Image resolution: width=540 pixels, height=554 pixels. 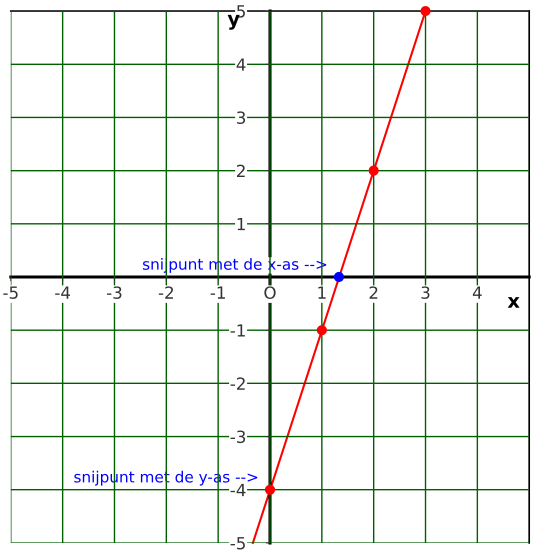 What do you see at coordinates (477, 292) in the screenshot?
I see `x-tick-label: 4` at bounding box center [477, 292].